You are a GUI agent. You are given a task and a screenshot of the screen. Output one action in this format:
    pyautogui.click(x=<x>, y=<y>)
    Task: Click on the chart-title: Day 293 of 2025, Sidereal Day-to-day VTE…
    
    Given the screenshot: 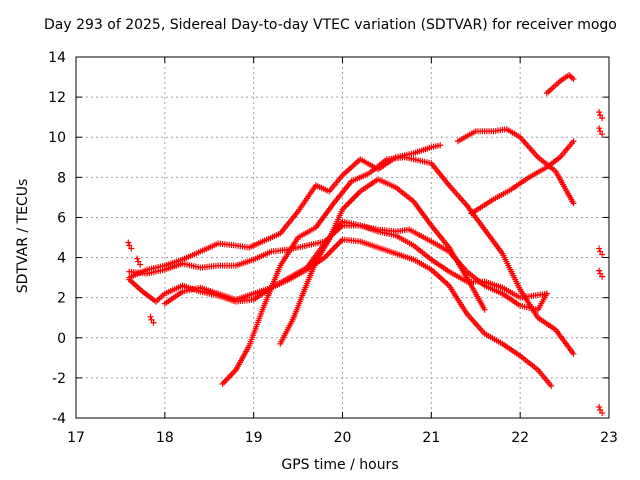 What is the action you would take?
    pyautogui.click(x=330, y=25)
    